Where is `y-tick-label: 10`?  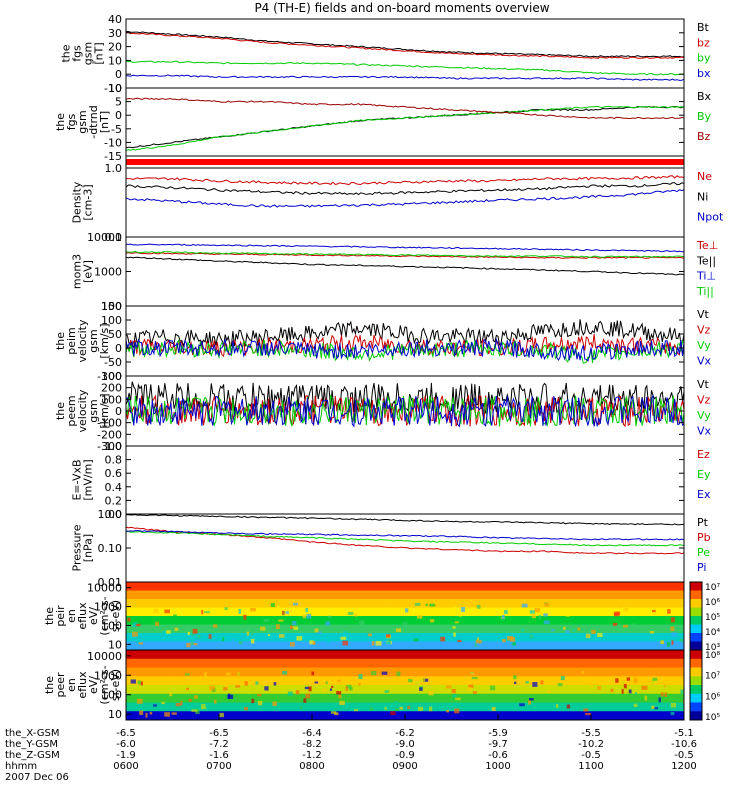
y-tick-label: 10 is located at coordinates (115, 88).